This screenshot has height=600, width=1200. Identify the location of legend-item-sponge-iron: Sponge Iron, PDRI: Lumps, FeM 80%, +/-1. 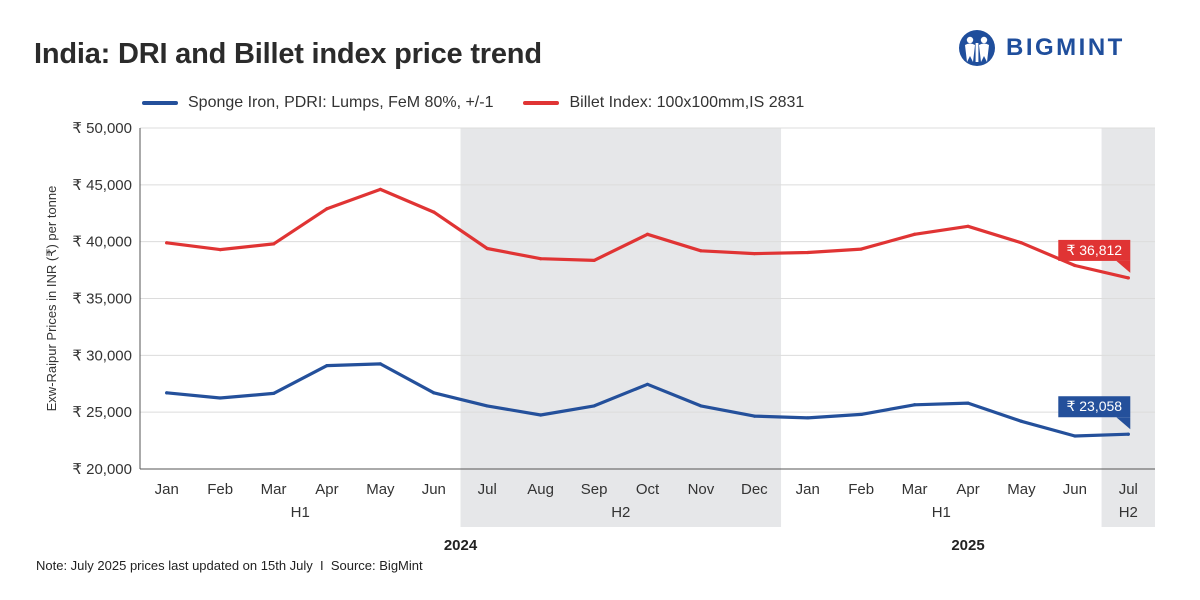
(317, 103).